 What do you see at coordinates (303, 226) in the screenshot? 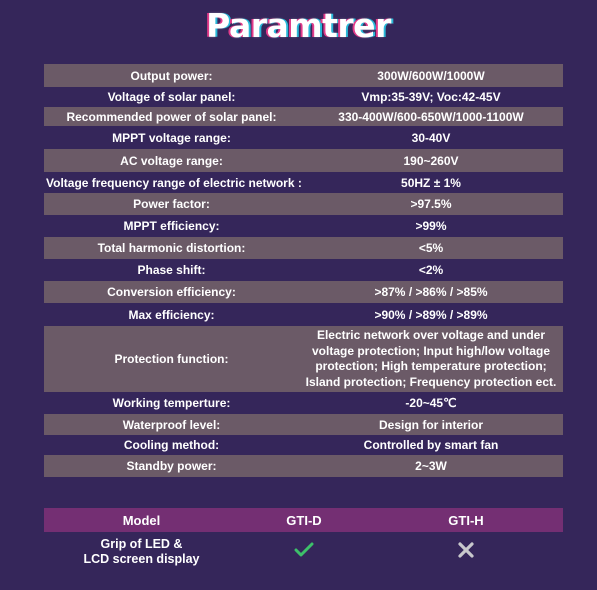
I see `param-row: MPPT efficiency: >99%` at bounding box center [303, 226].